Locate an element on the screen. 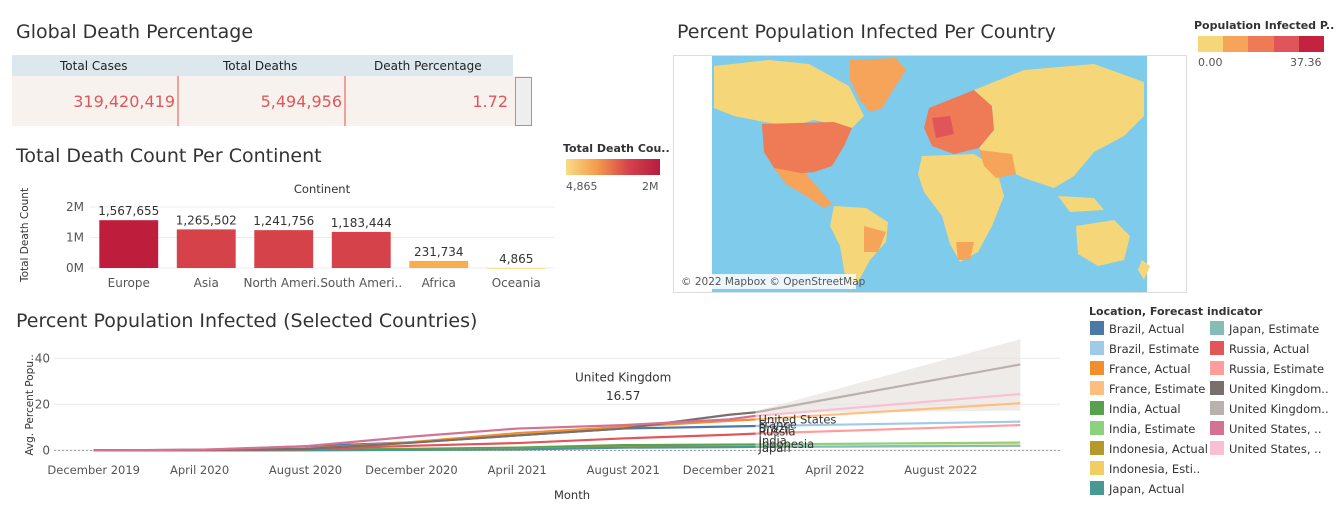  legend-label: Japan, Actual is located at coordinates (1147, 489).